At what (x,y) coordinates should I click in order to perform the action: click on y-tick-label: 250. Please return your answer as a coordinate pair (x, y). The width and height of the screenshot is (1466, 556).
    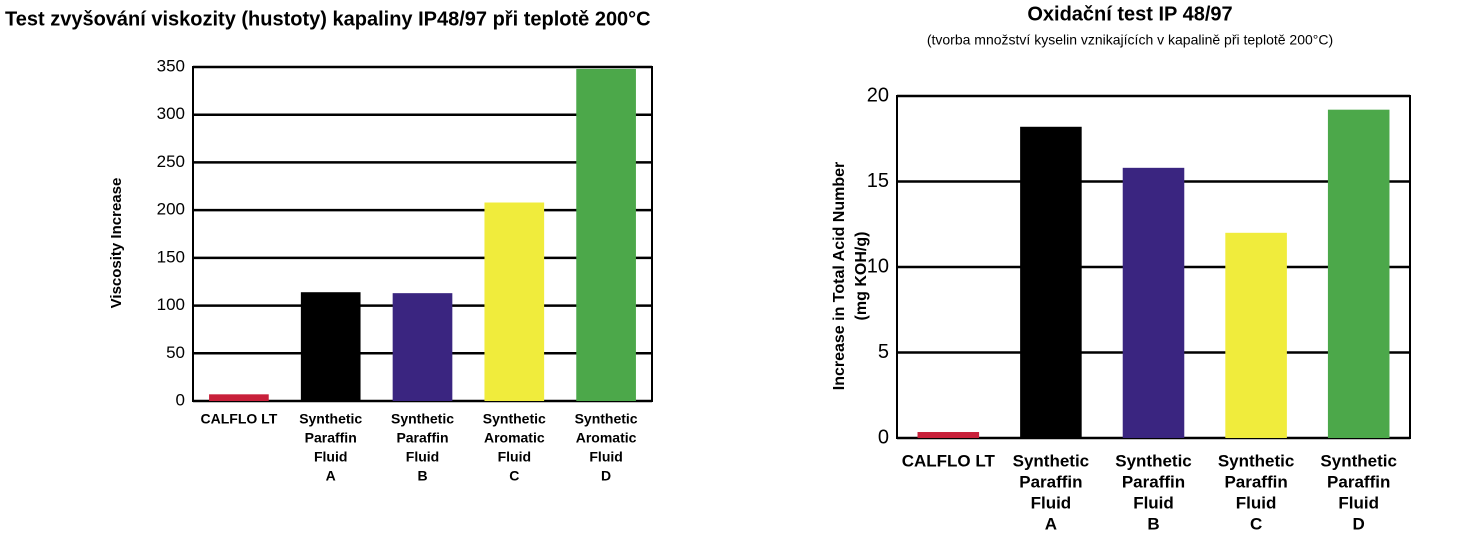
    Looking at the image, I should click on (171, 161).